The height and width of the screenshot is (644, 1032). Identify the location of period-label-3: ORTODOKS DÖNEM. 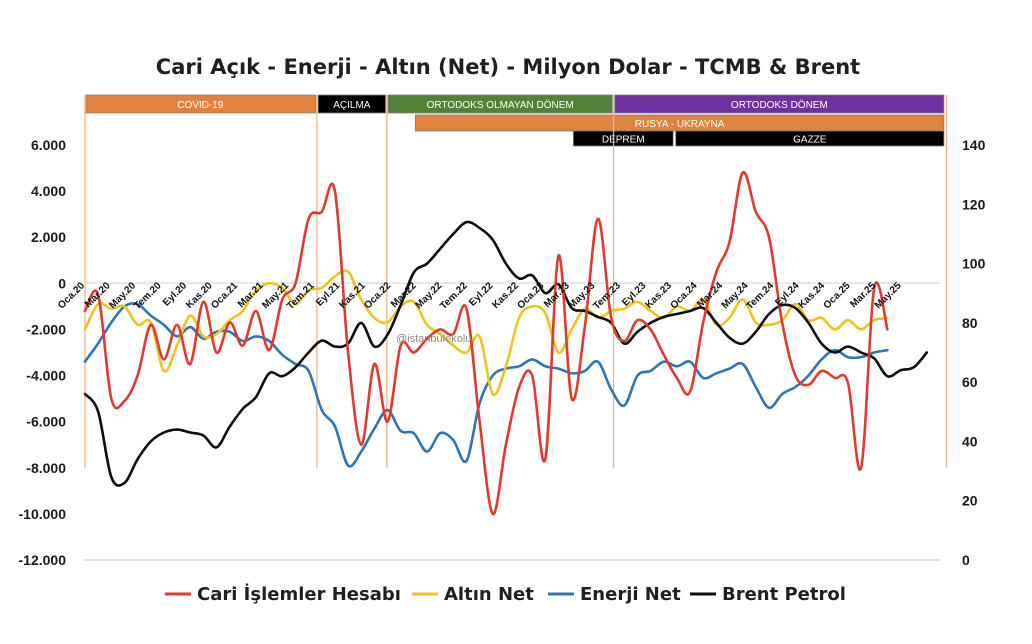
(779, 105).